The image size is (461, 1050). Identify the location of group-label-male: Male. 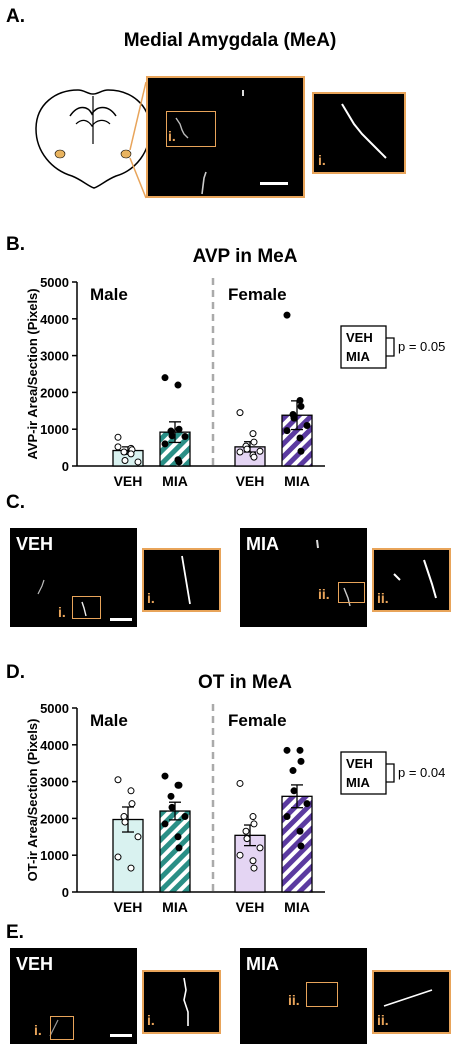
(109, 294).